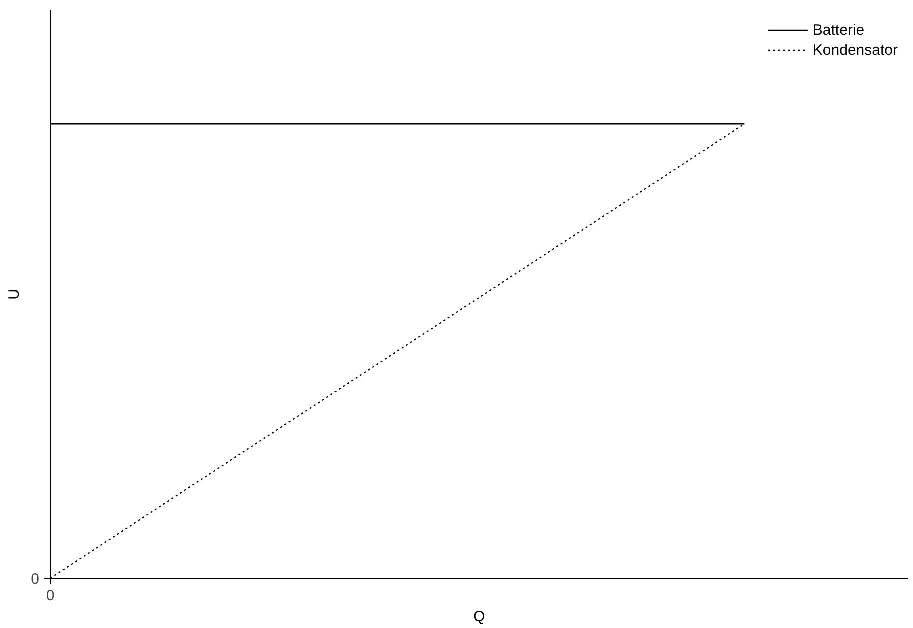 The width and height of the screenshot is (913, 628). Describe the element at coordinates (838, 30) in the screenshot. I see `legend-label: Batterie` at that location.